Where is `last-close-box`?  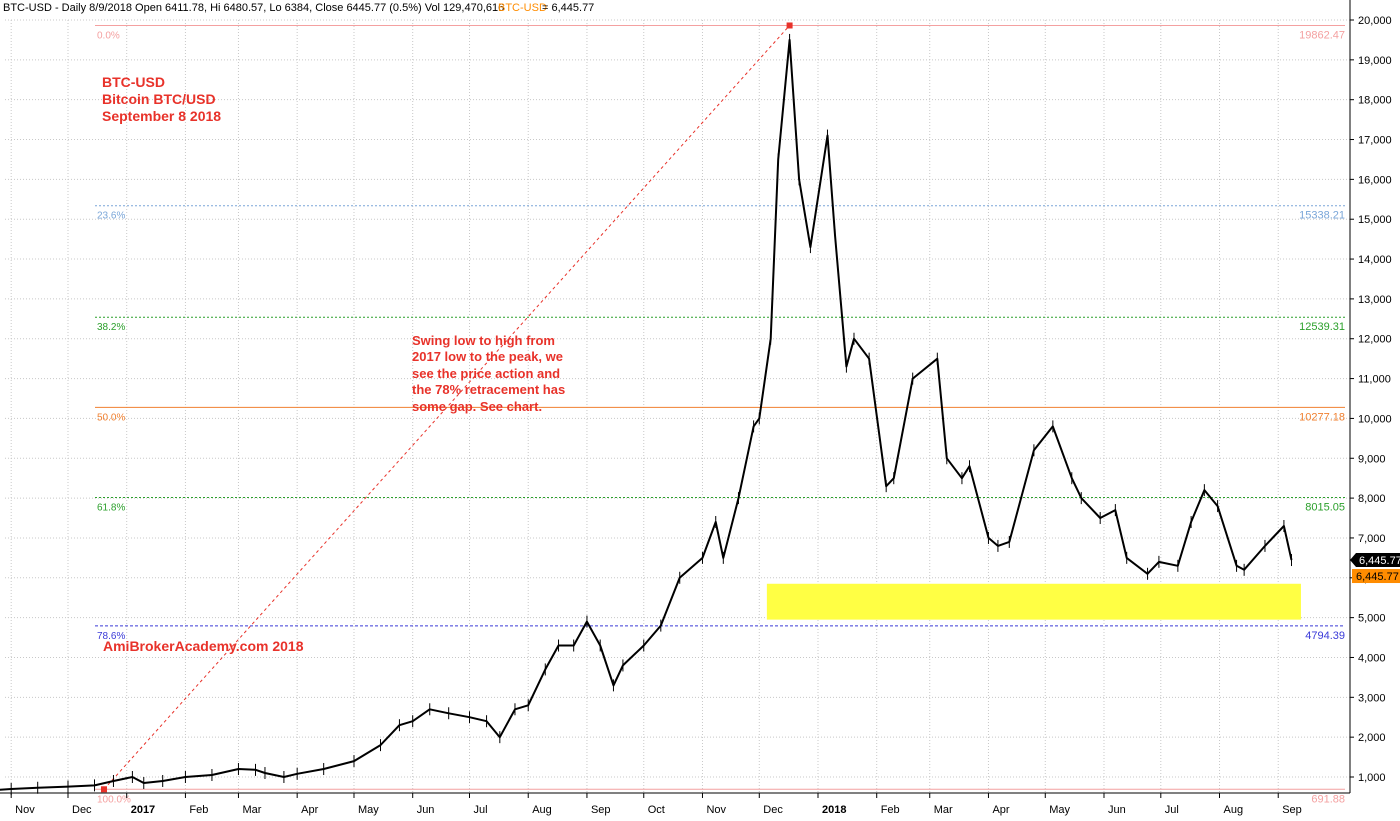 last-close-box is located at coordinates (1375, 560).